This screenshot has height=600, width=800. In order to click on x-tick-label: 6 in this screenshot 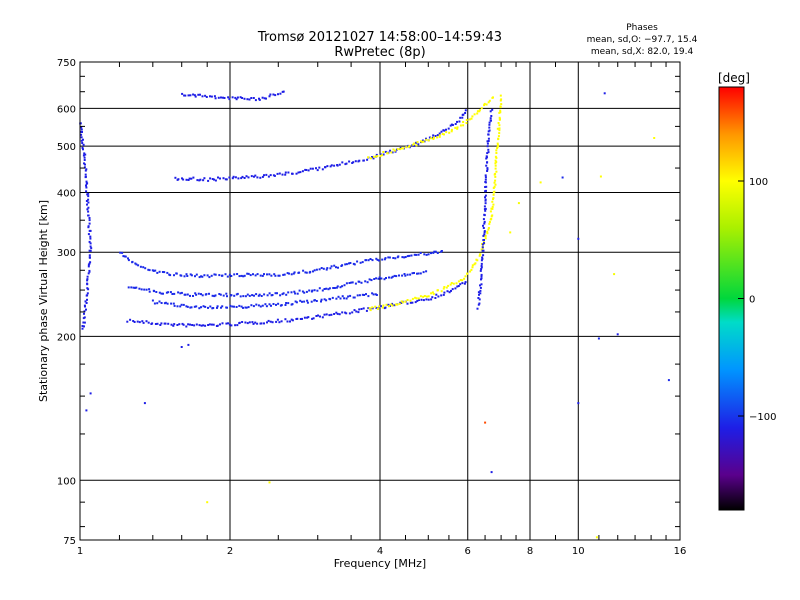, I will do `click(468, 551)`.